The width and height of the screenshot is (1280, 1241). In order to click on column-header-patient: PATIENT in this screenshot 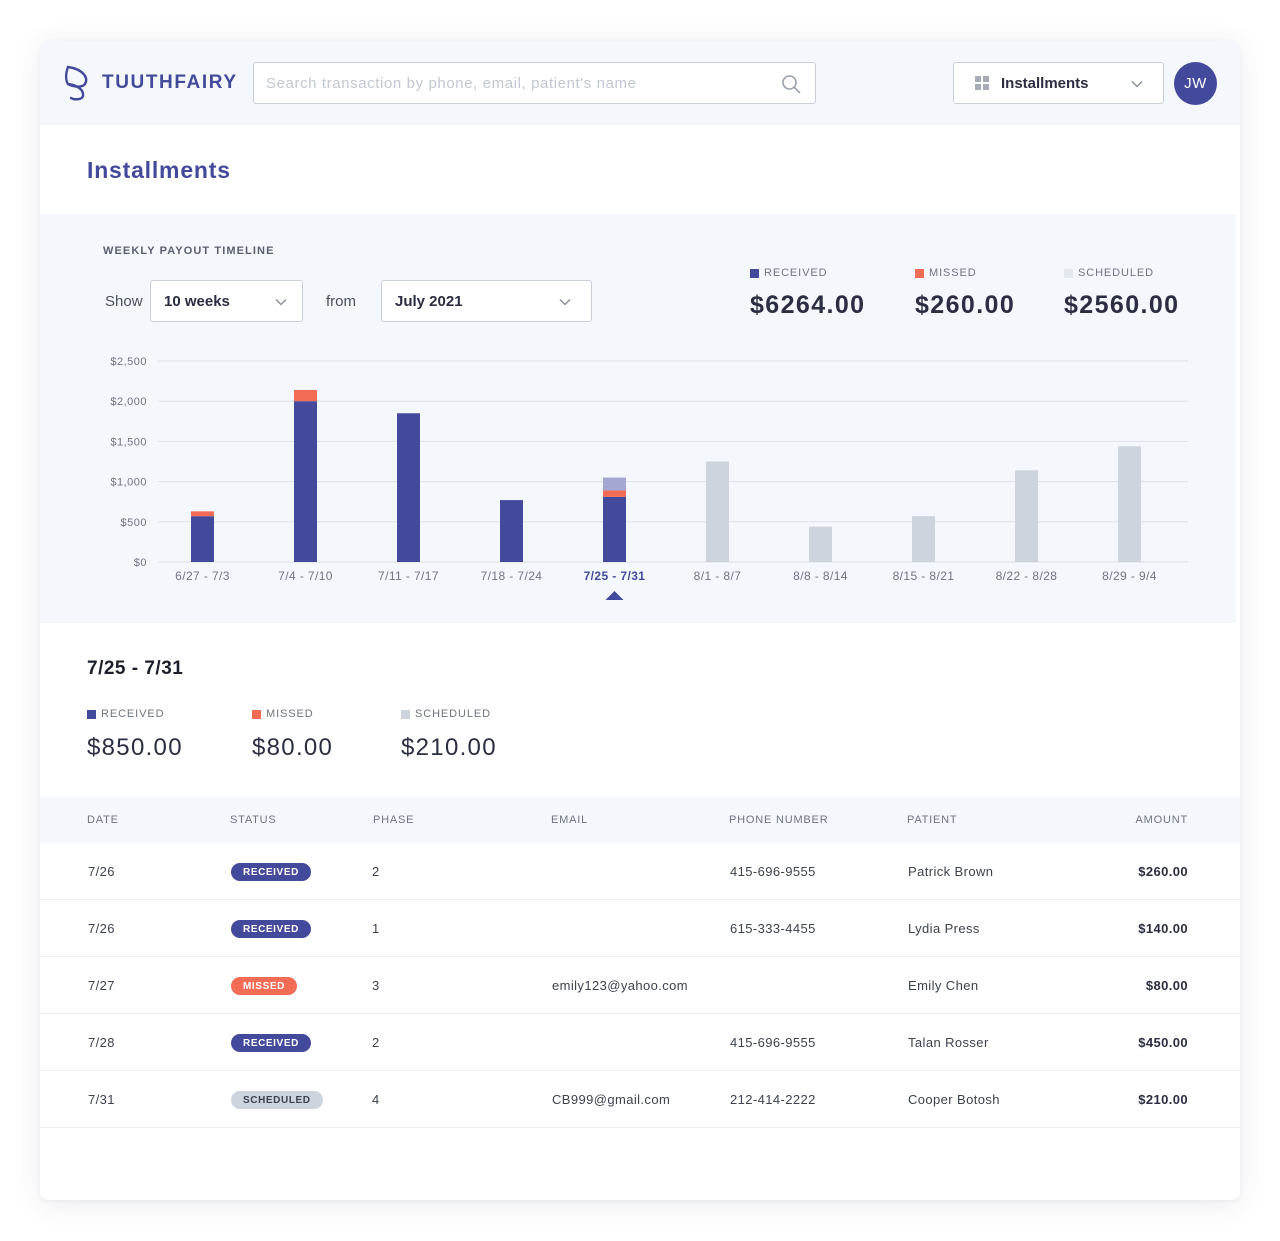, I will do `click(932, 820)`.